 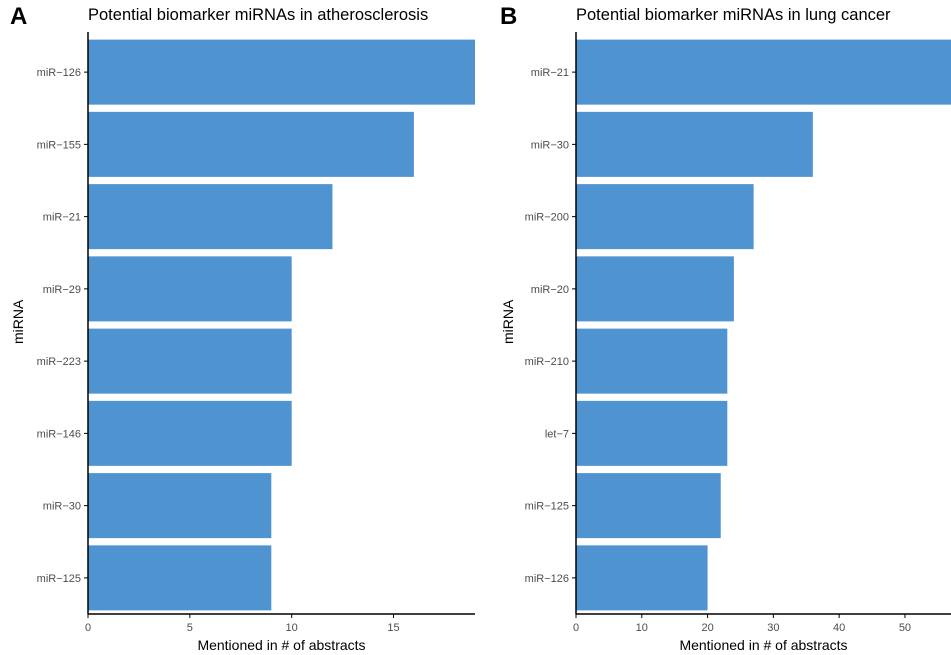 What do you see at coordinates (557, 434) in the screenshot?
I see `y-tick-label: let−7` at bounding box center [557, 434].